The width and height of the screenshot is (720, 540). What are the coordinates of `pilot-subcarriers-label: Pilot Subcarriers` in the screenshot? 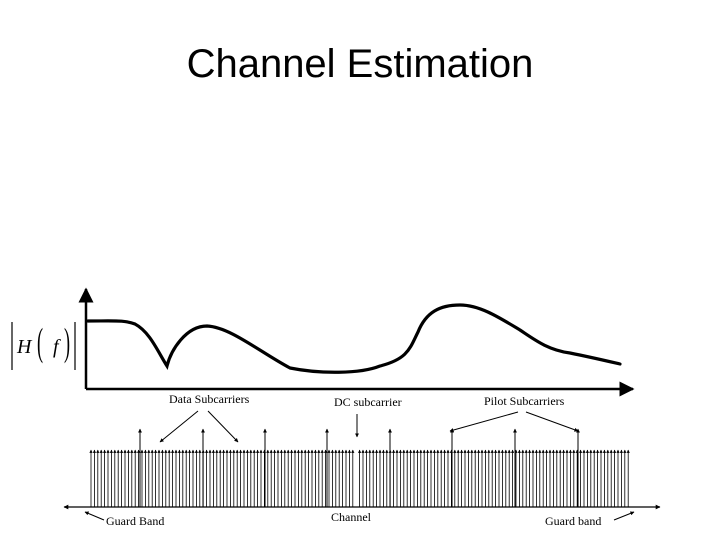 It's located at (524, 401).